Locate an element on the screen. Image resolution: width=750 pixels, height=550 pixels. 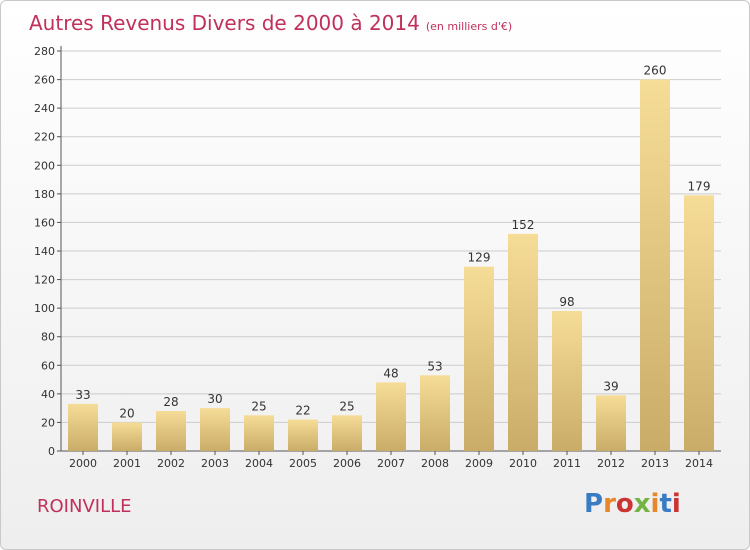
y-tick-label: 220 is located at coordinates (44, 137).